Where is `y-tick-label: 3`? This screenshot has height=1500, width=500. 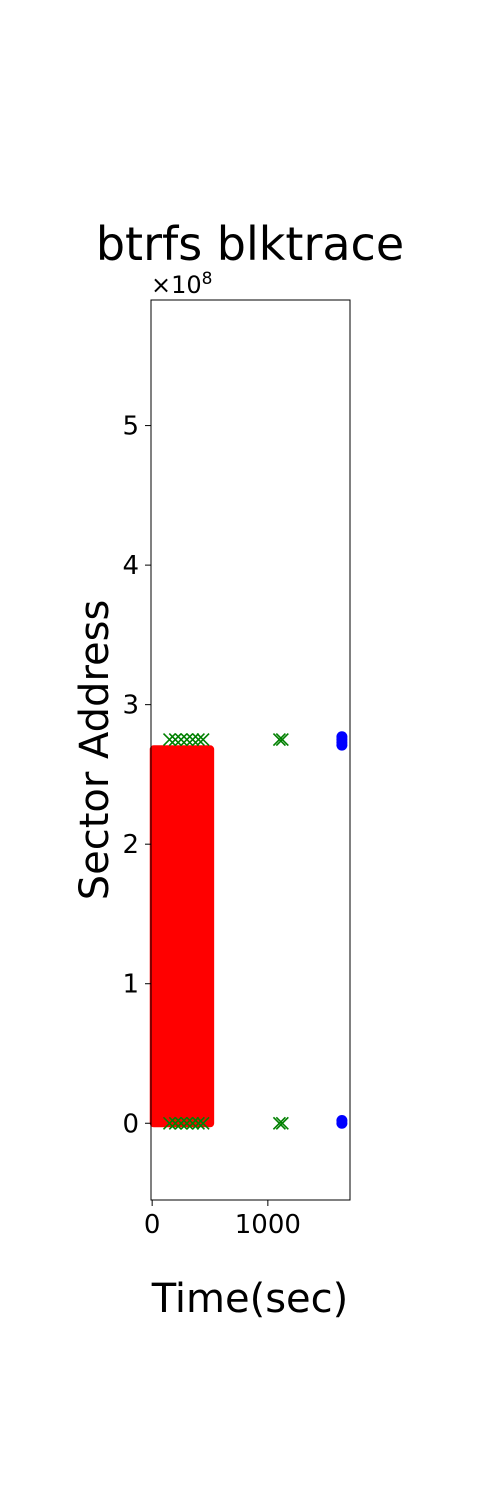
y-tick-label: 3 is located at coordinates (130, 706).